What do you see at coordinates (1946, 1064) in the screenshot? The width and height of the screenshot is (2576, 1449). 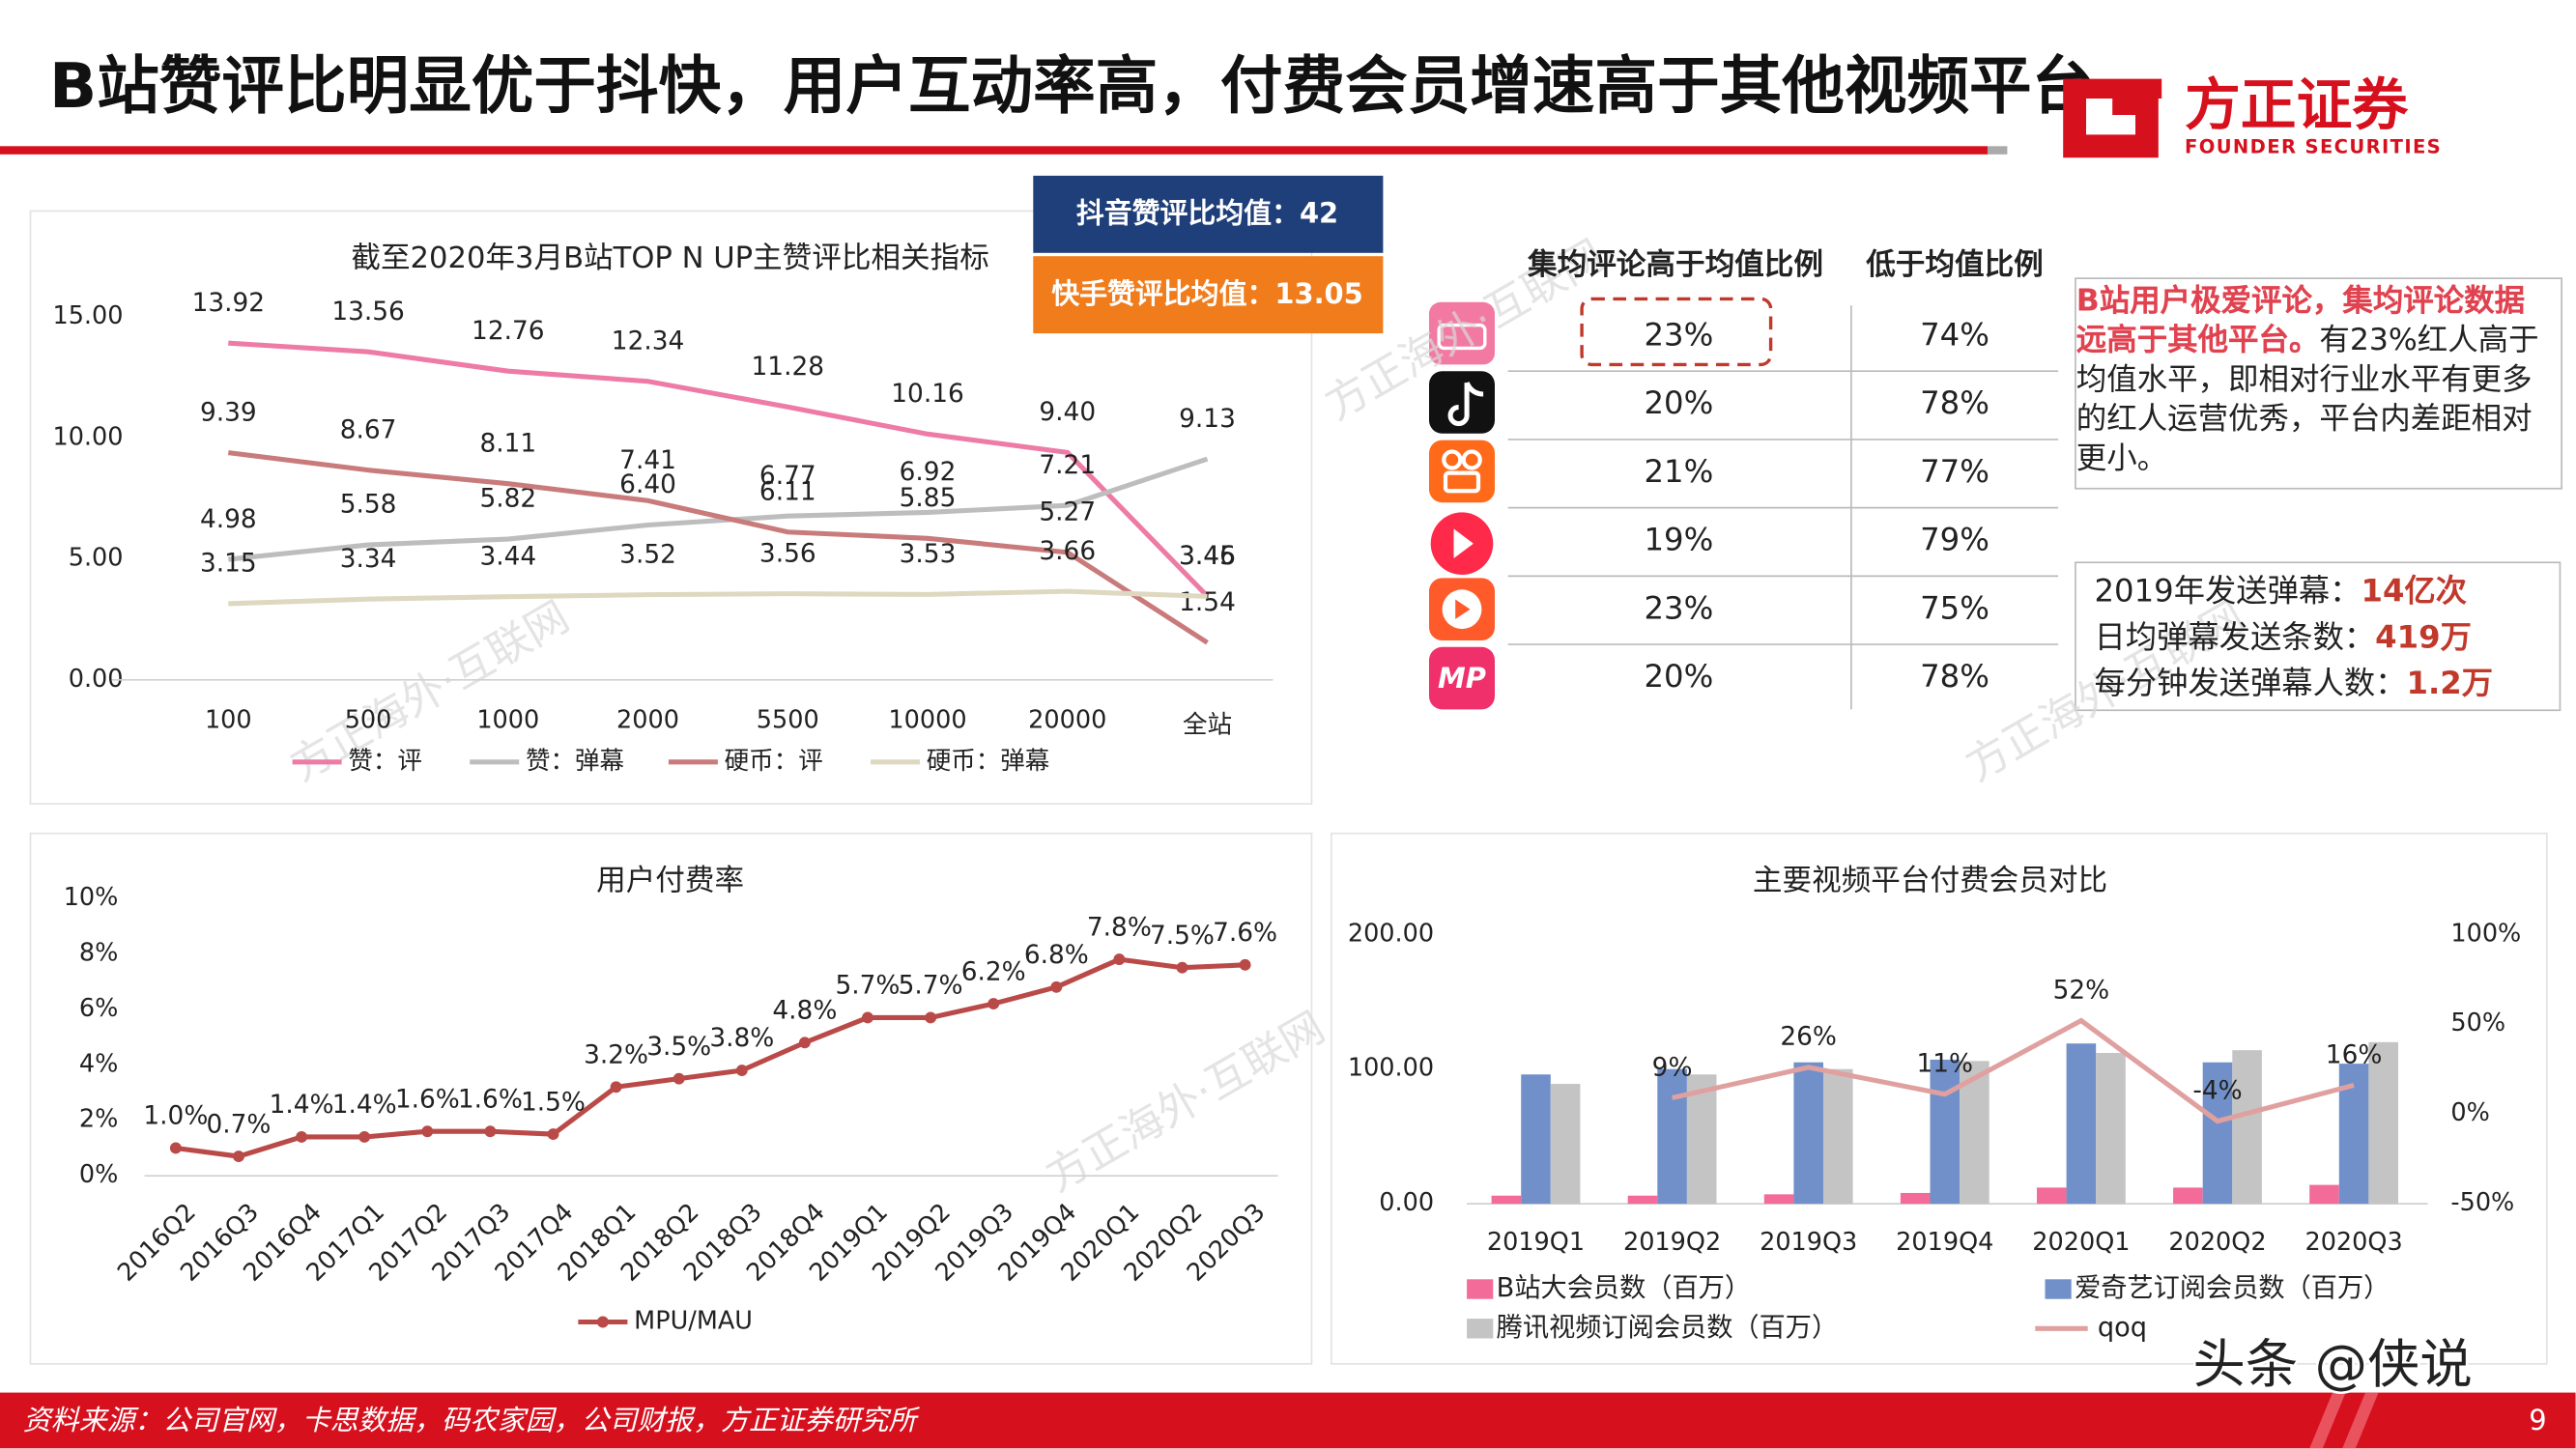 I see `data-label: 11%` at bounding box center [1946, 1064].